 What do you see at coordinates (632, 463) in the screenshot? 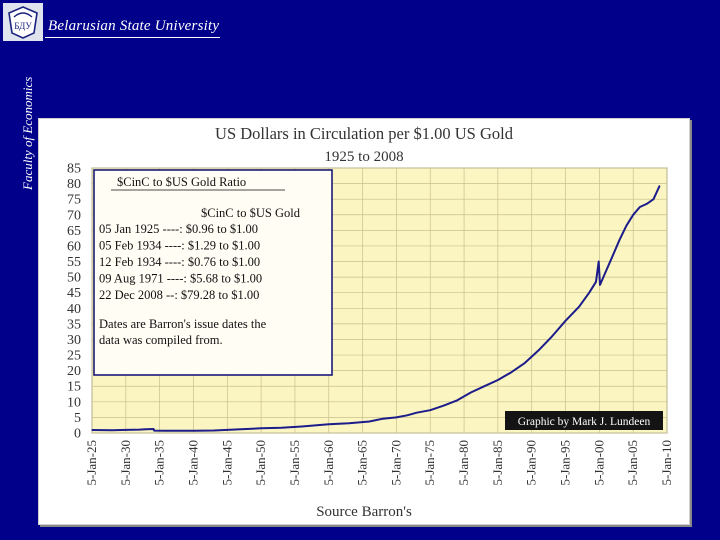
I see `x-tick-label: 5-Jan-05` at bounding box center [632, 463].